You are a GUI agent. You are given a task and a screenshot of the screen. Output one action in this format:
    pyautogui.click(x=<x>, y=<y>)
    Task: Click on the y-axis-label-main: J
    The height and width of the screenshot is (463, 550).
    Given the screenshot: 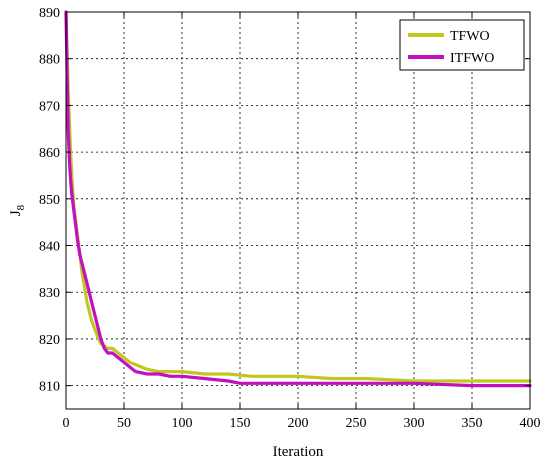 What is the action you would take?
    pyautogui.click(x=16, y=213)
    